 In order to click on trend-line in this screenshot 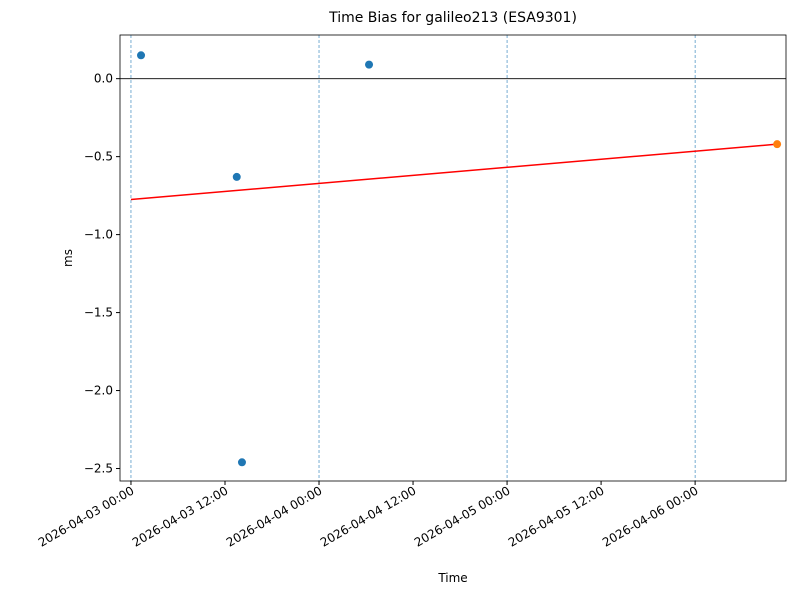, I will do `click(454, 172)`.